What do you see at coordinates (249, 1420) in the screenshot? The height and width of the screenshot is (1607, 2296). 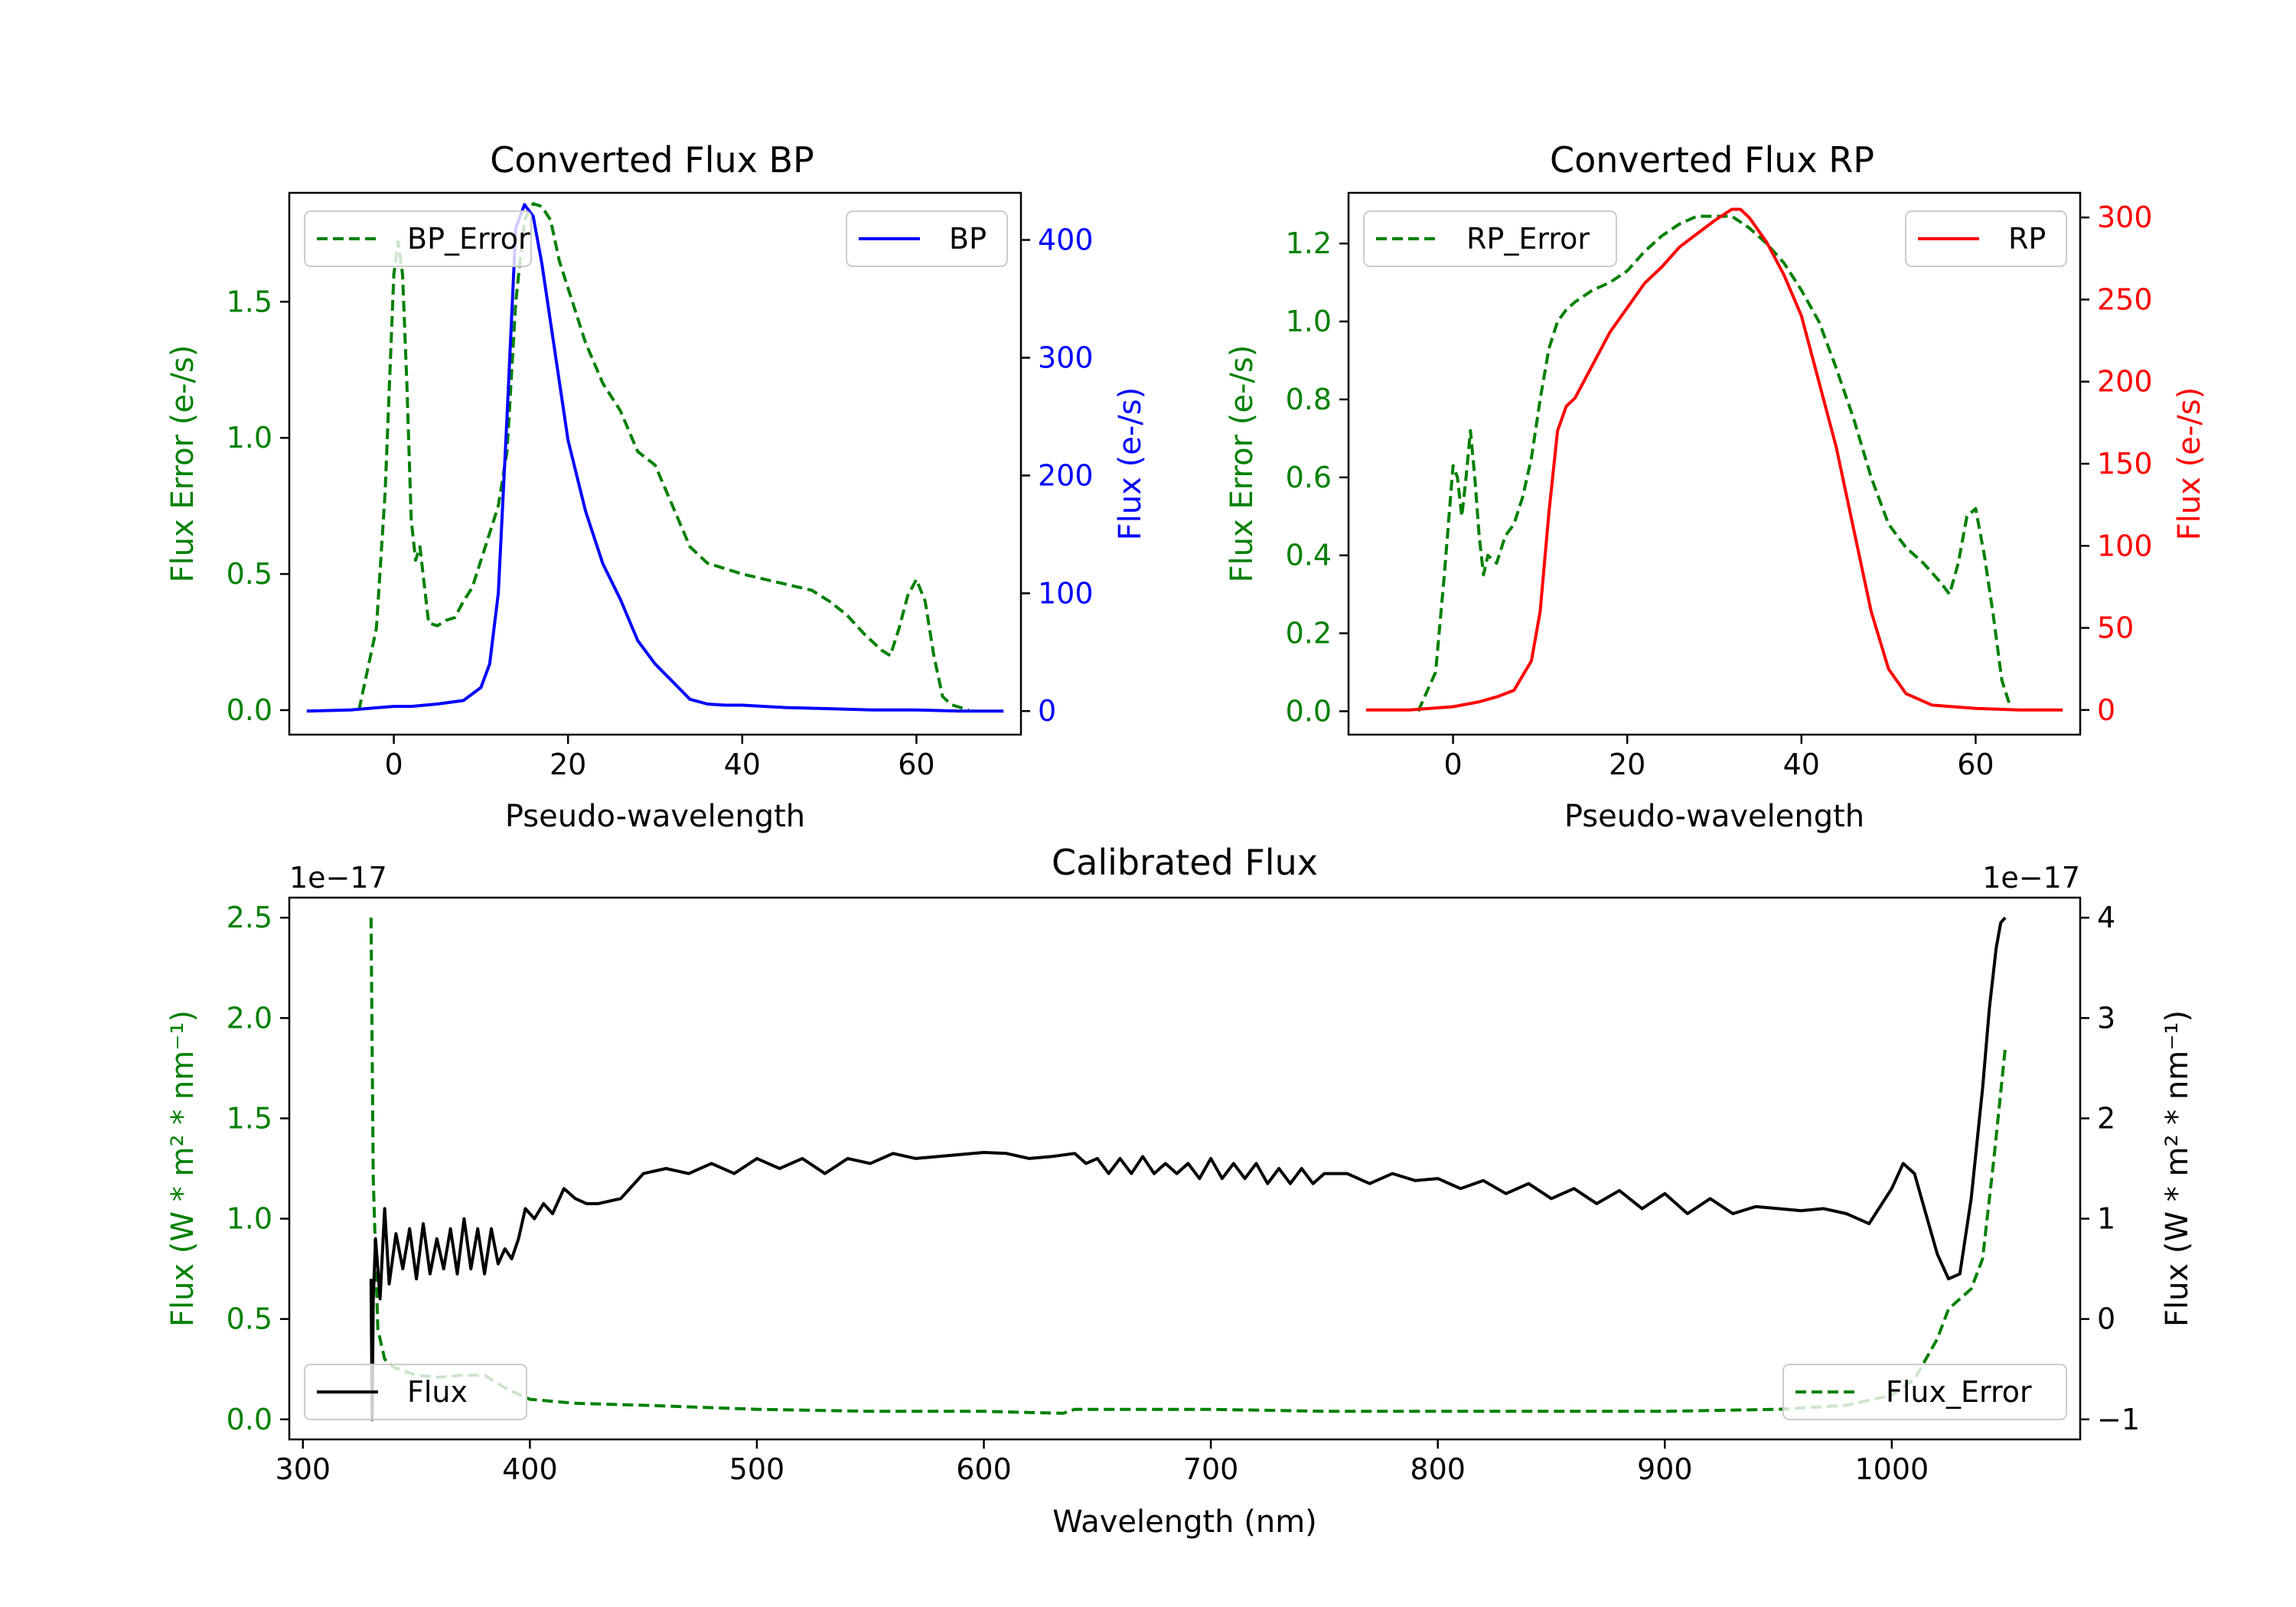 I see `cal-left-ytick-label: 0.0` at bounding box center [249, 1420].